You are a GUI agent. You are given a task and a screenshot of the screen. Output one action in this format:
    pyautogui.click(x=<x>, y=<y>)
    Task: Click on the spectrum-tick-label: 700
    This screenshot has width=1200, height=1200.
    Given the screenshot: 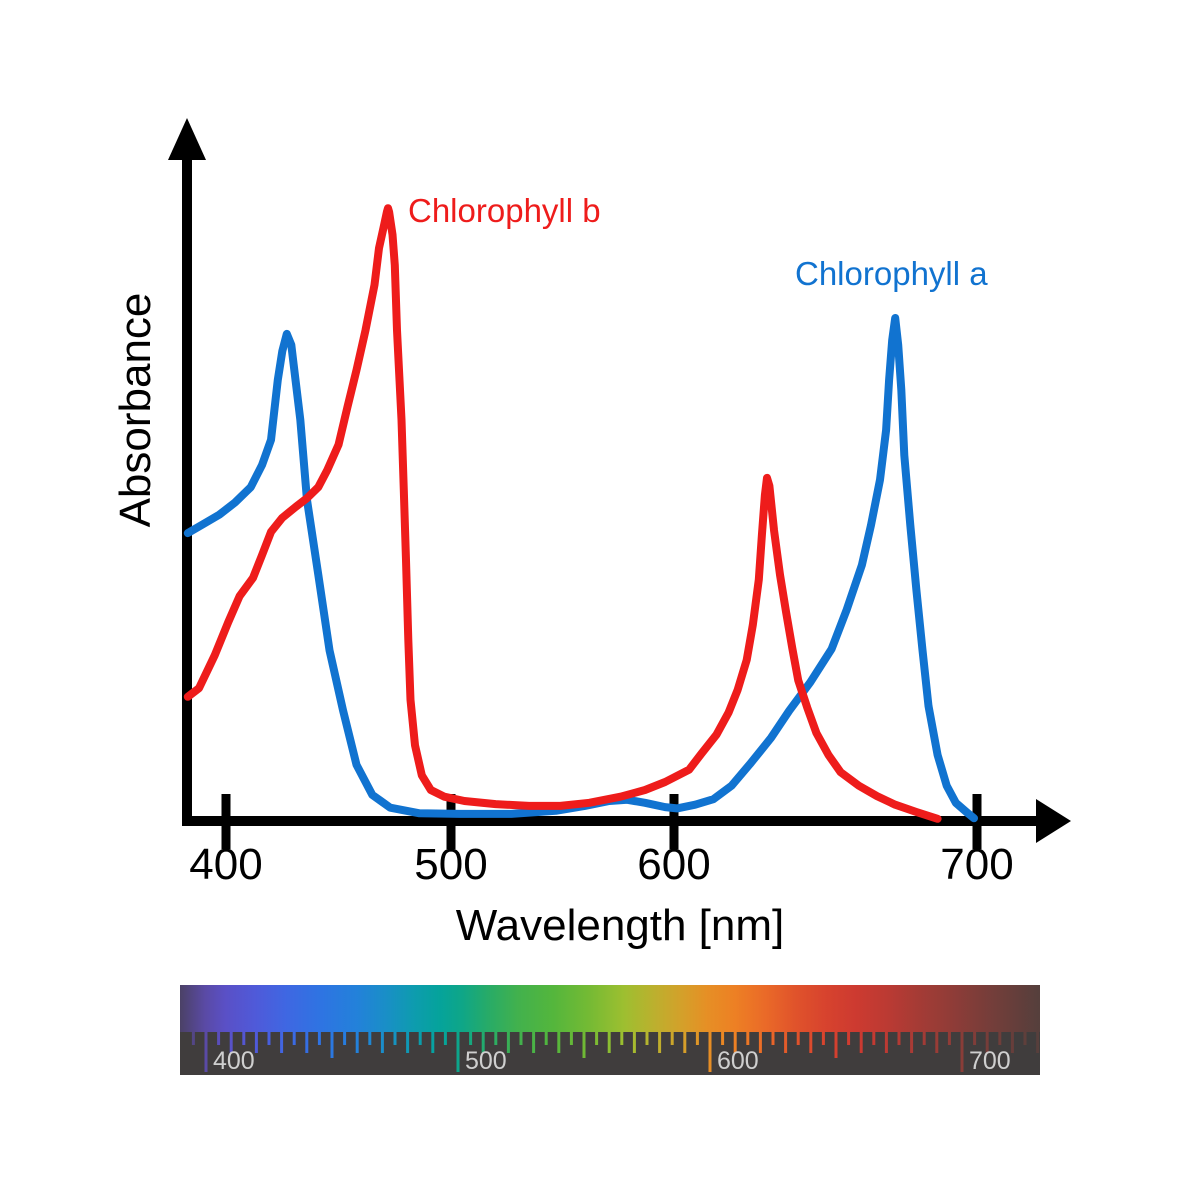 What is the action you would take?
    pyautogui.click(x=990, y=1061)
    